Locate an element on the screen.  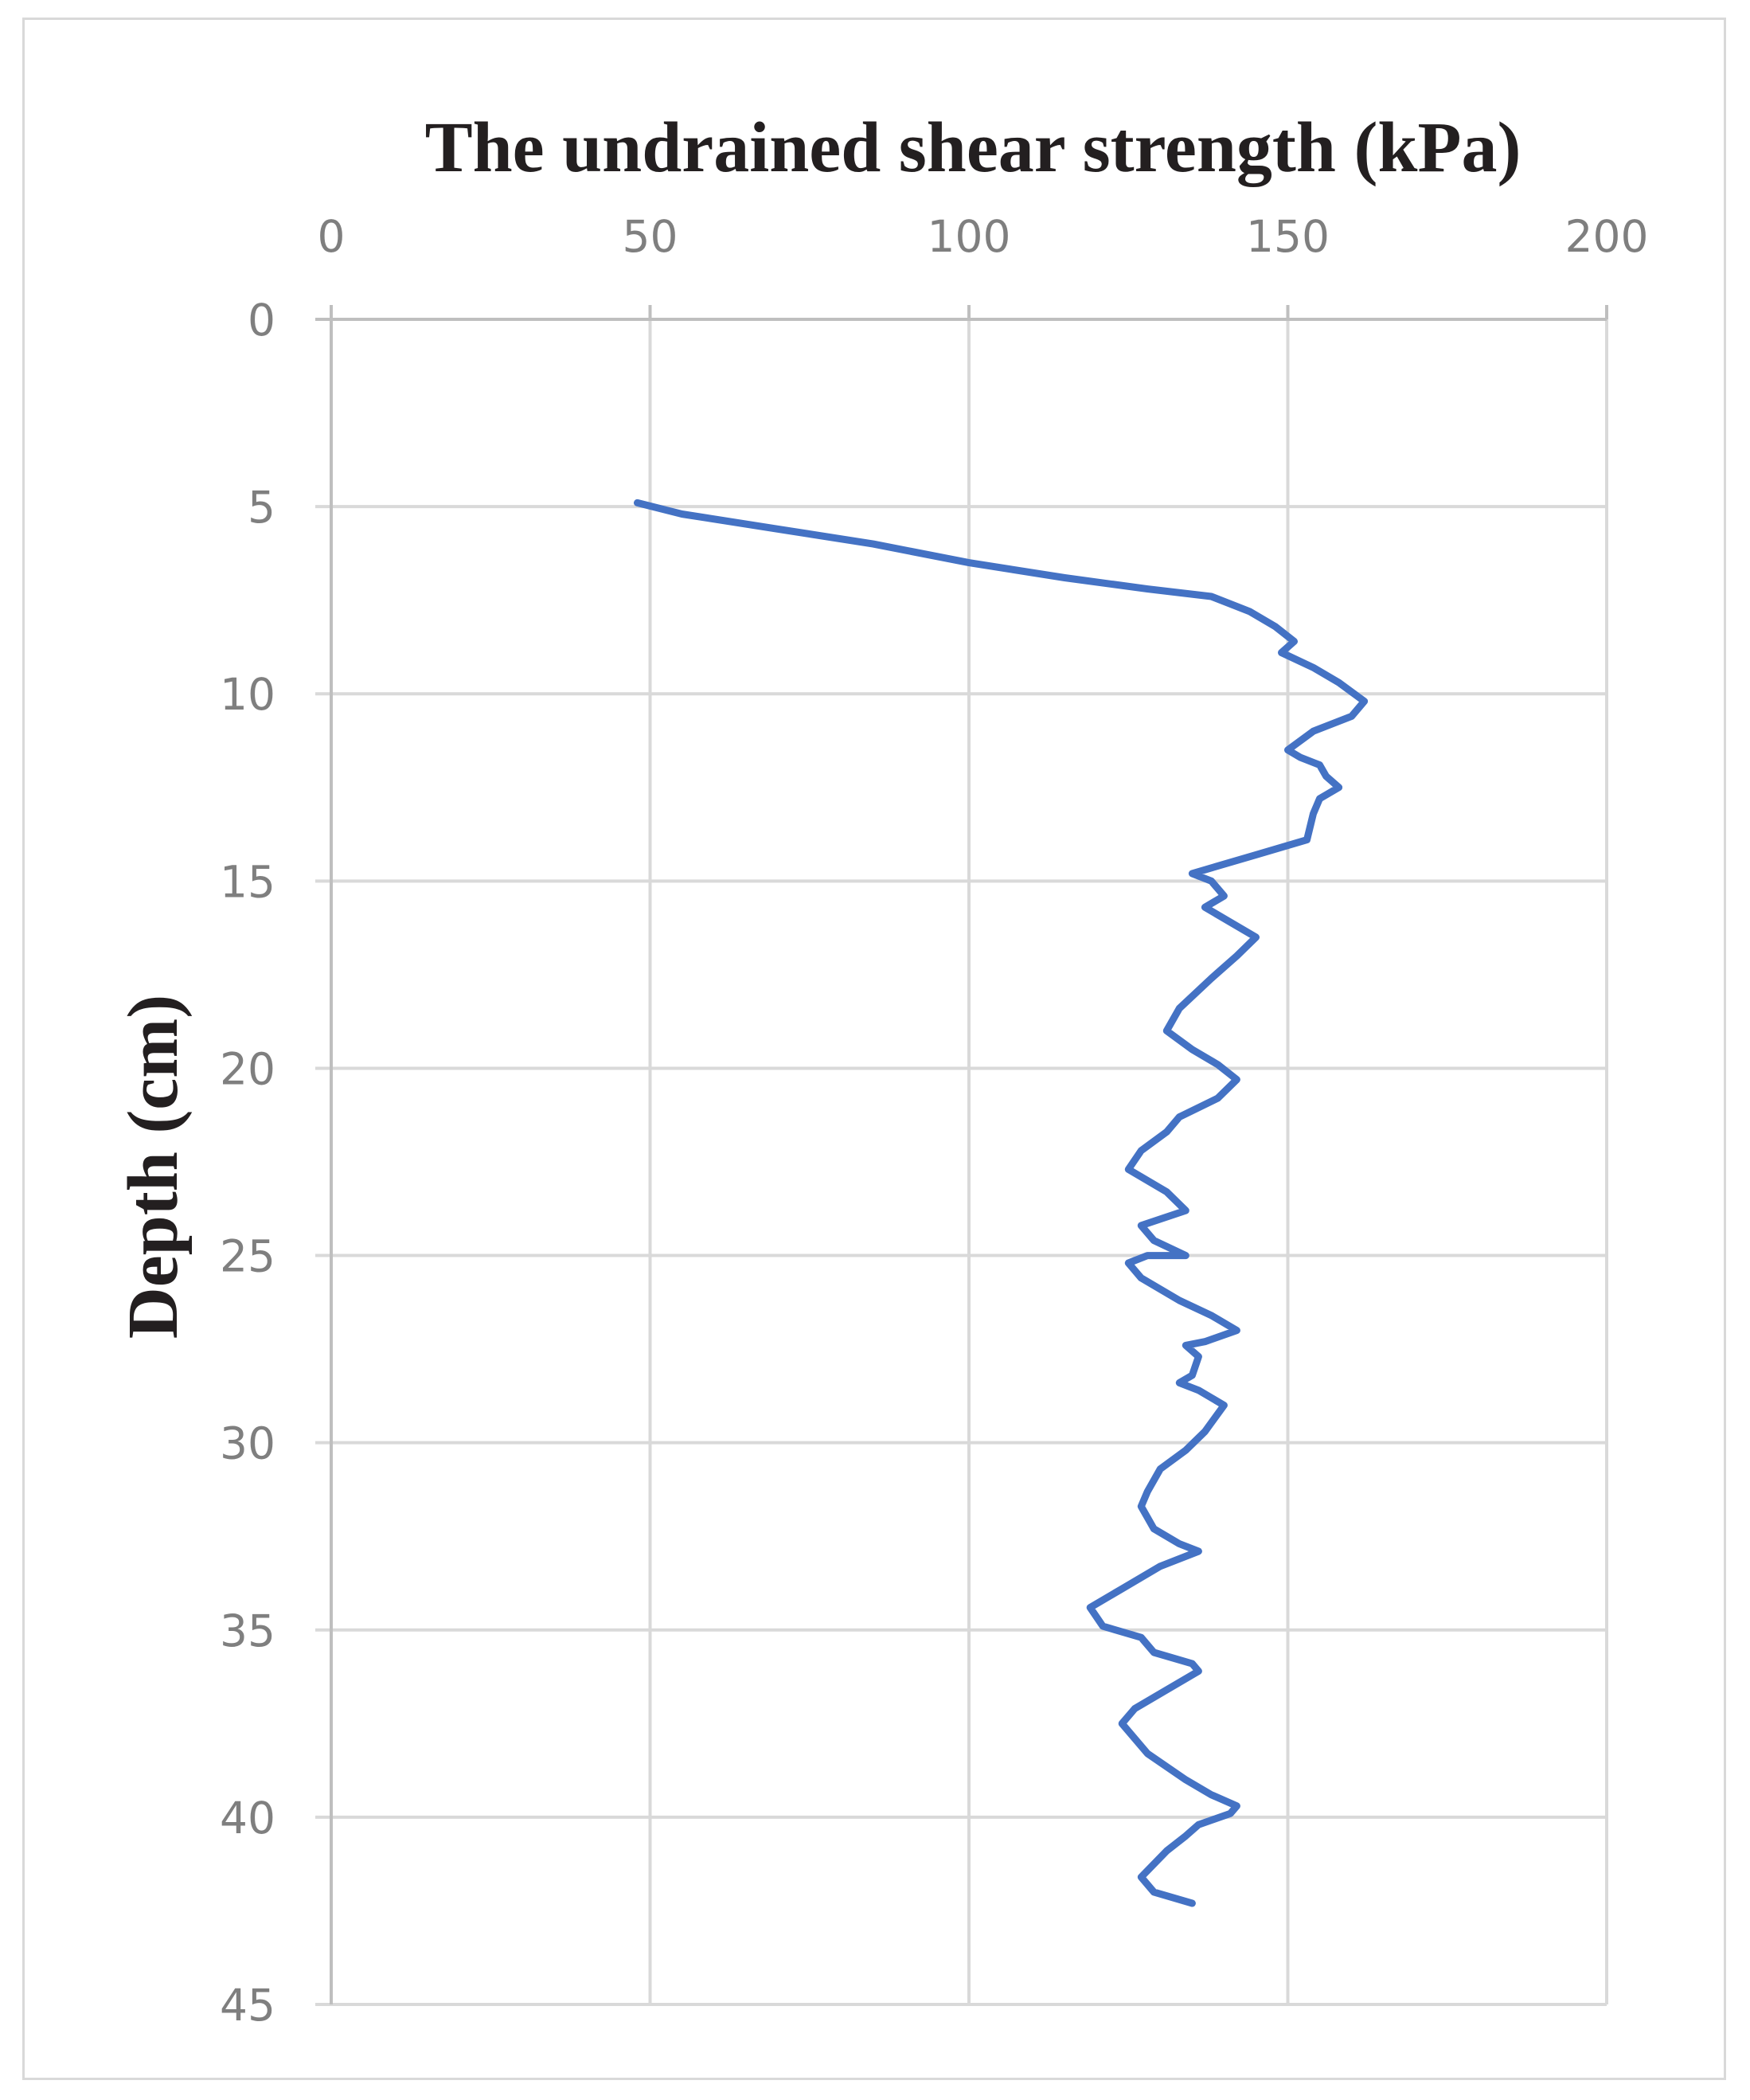
x-tick-label: 0 is located at coordinates (332, 236).